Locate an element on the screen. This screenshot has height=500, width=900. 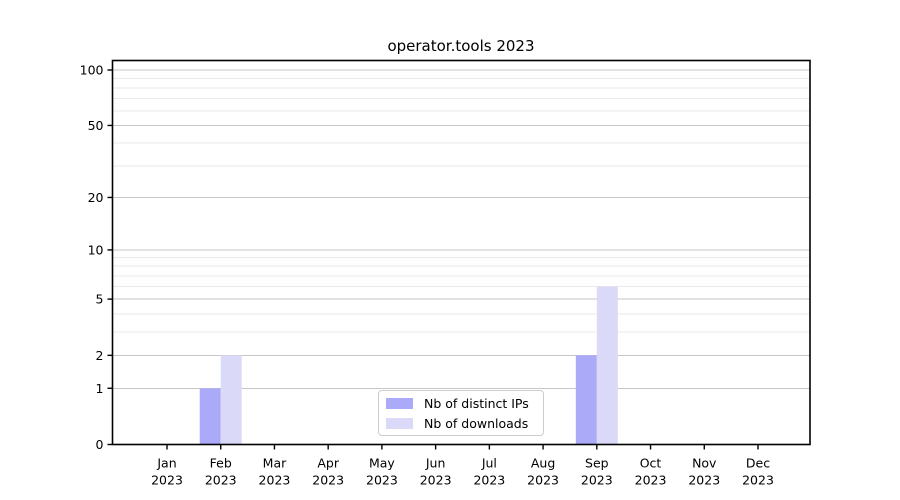
y-tick-label: 50 is located at coordinates (96, 125).